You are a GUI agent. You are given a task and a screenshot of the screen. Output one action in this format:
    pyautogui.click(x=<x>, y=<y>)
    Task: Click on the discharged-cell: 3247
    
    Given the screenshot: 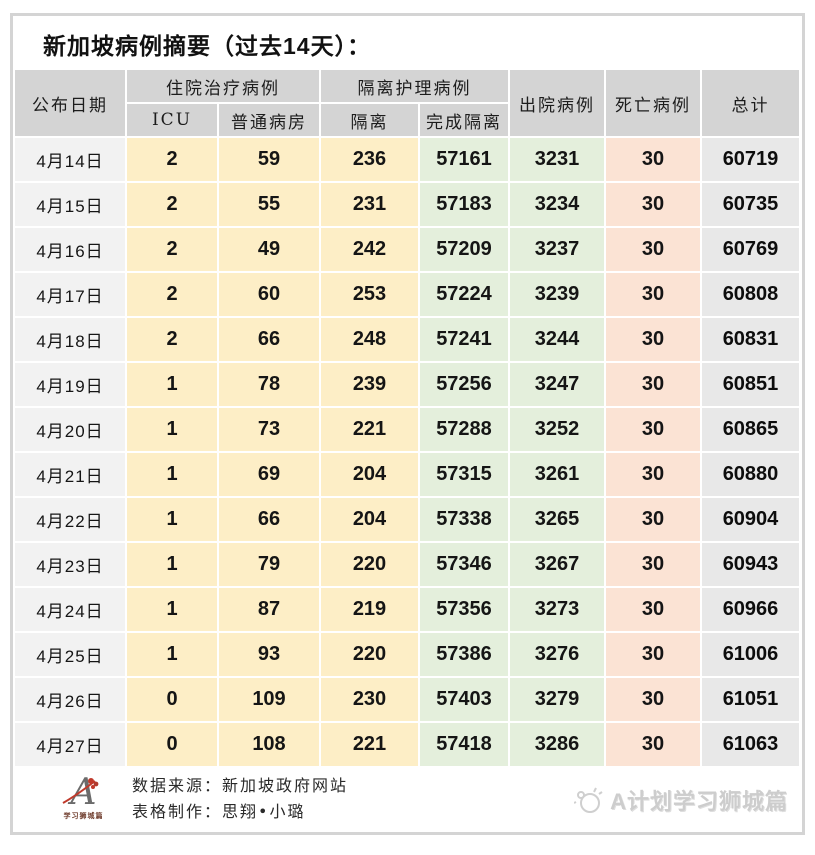 What is the action you would take?
    pyautogui.click(x=557, y=384)
    